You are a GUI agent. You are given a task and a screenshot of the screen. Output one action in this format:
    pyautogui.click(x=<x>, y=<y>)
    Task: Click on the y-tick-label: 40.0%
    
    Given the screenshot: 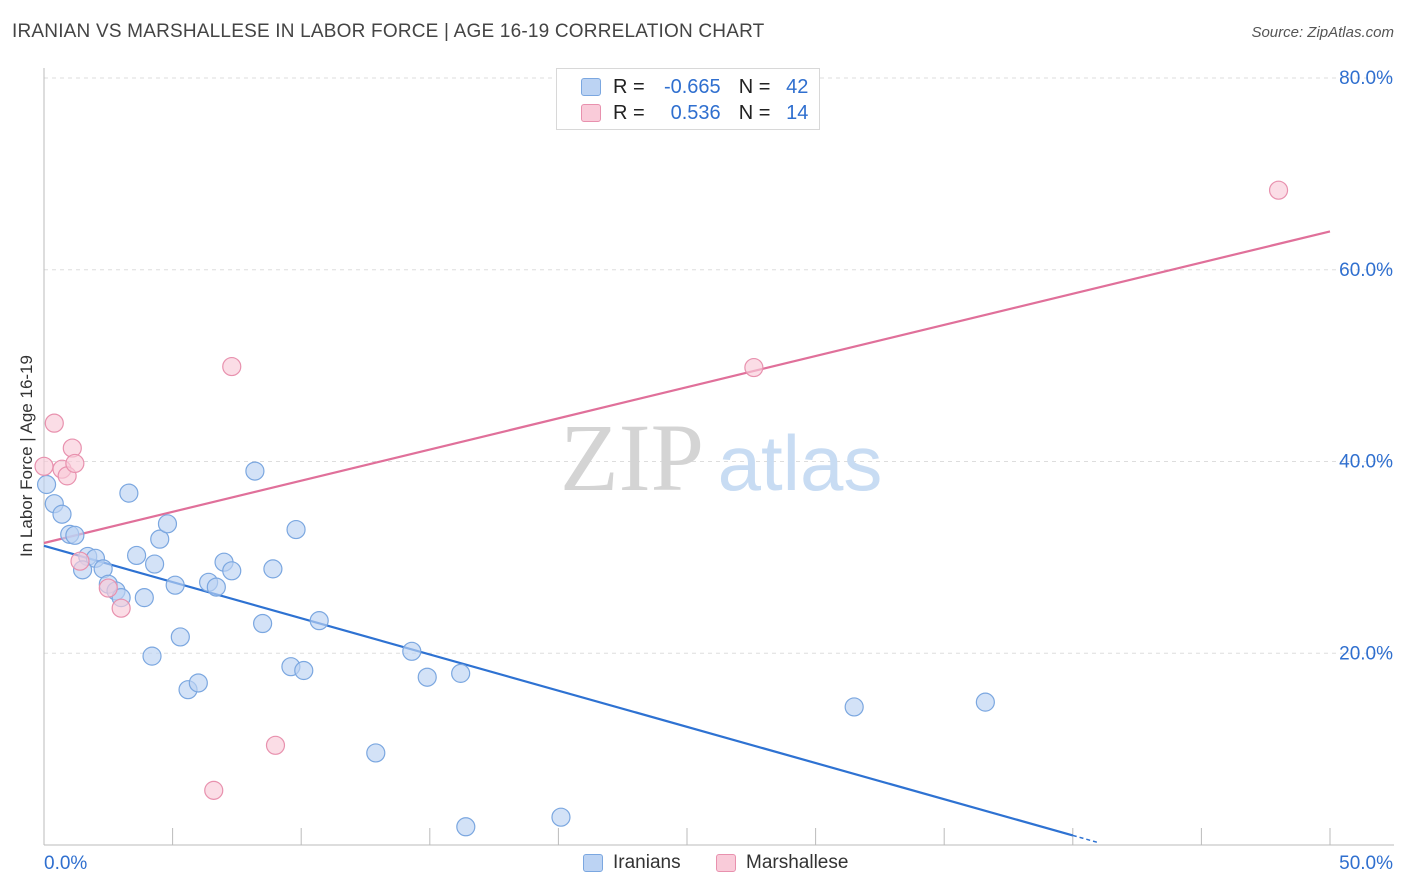 What is the action you would take?
    pyautogui.click(x=1366, y=462)
    